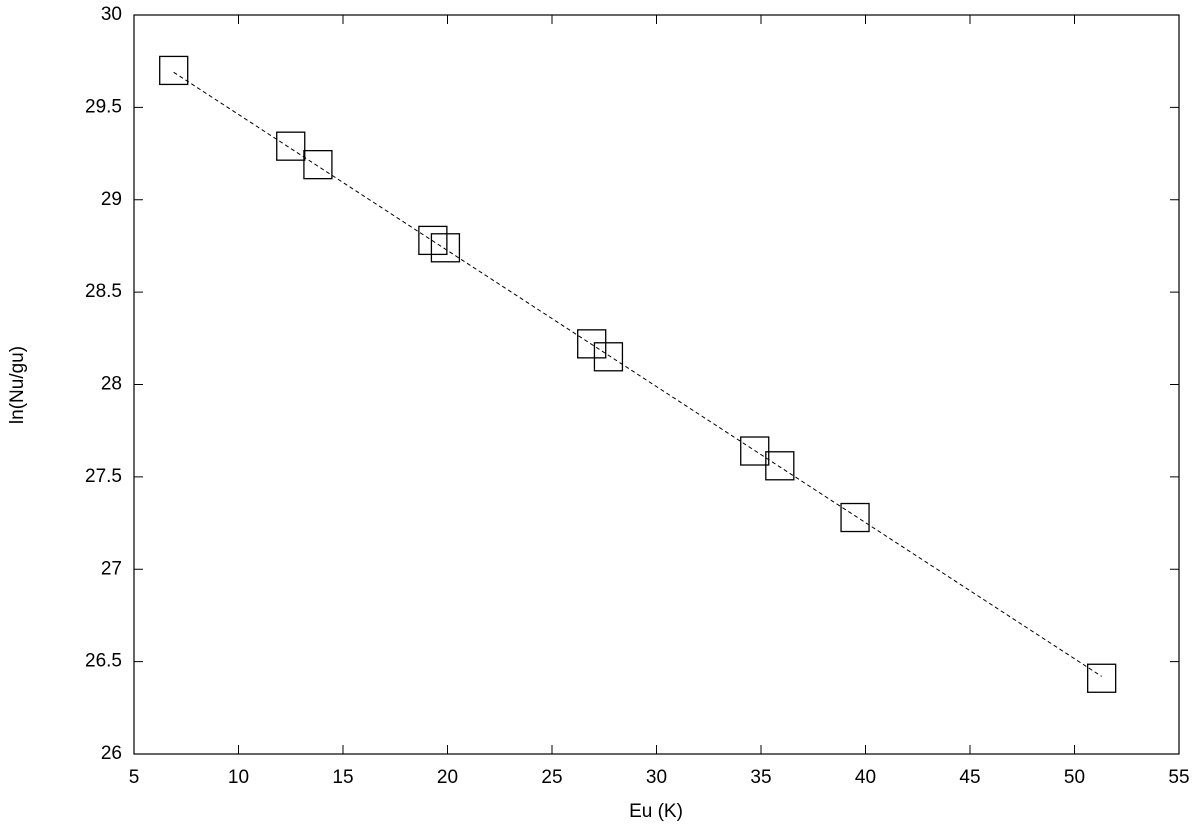 The image size is (1200, 829). Describe the element at coordinates (134, 777) in the screenshot. I see `x-tick-label: 5` at that location.